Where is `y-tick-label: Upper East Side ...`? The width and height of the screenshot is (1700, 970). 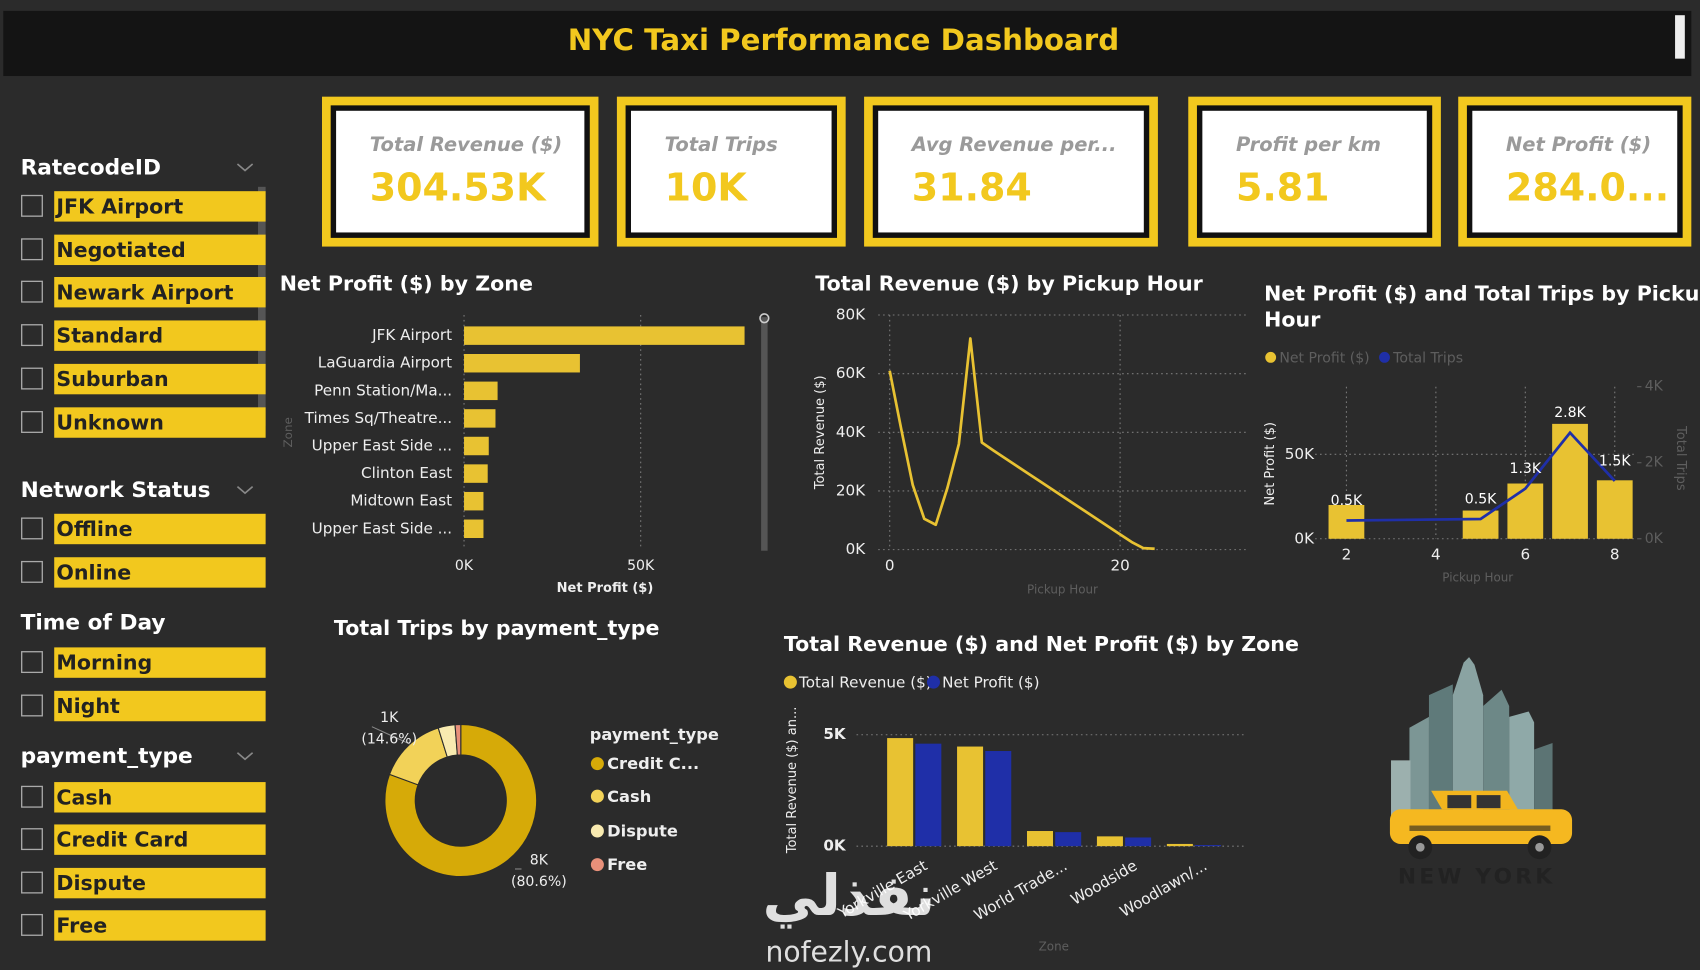 y-tick-label: Upper East Side ... is located at coordinates (382, 528).